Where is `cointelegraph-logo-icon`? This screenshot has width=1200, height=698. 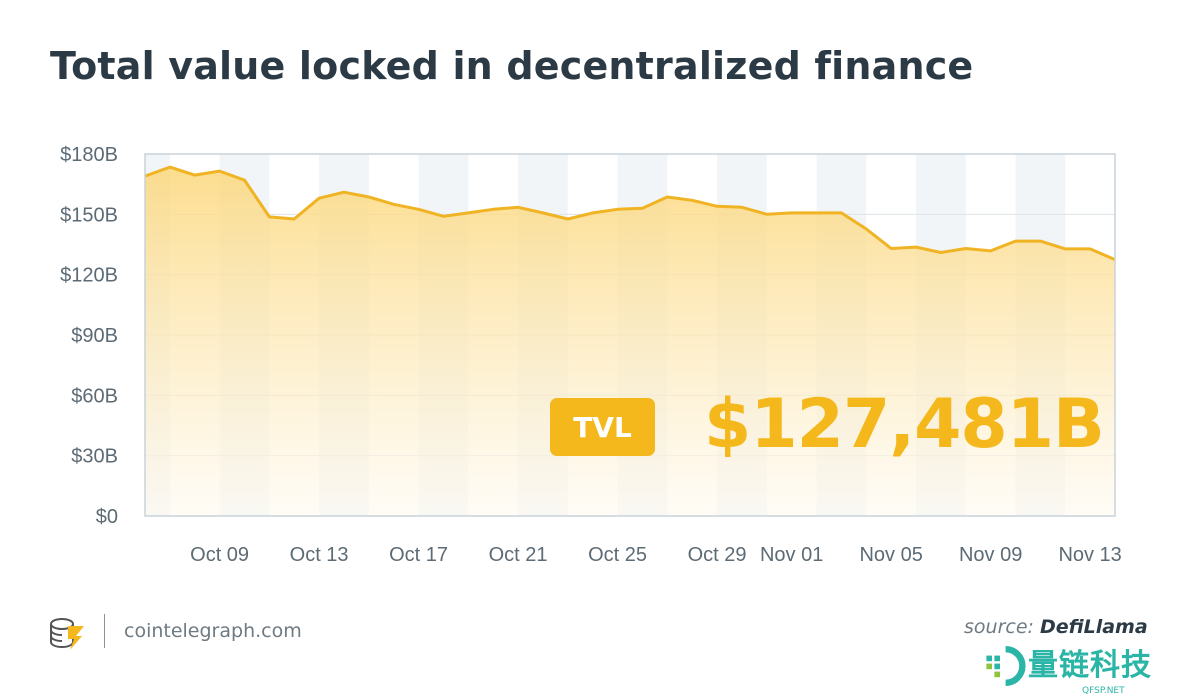 cointelegraph-logo-icon is located at coordinates (67, 634).